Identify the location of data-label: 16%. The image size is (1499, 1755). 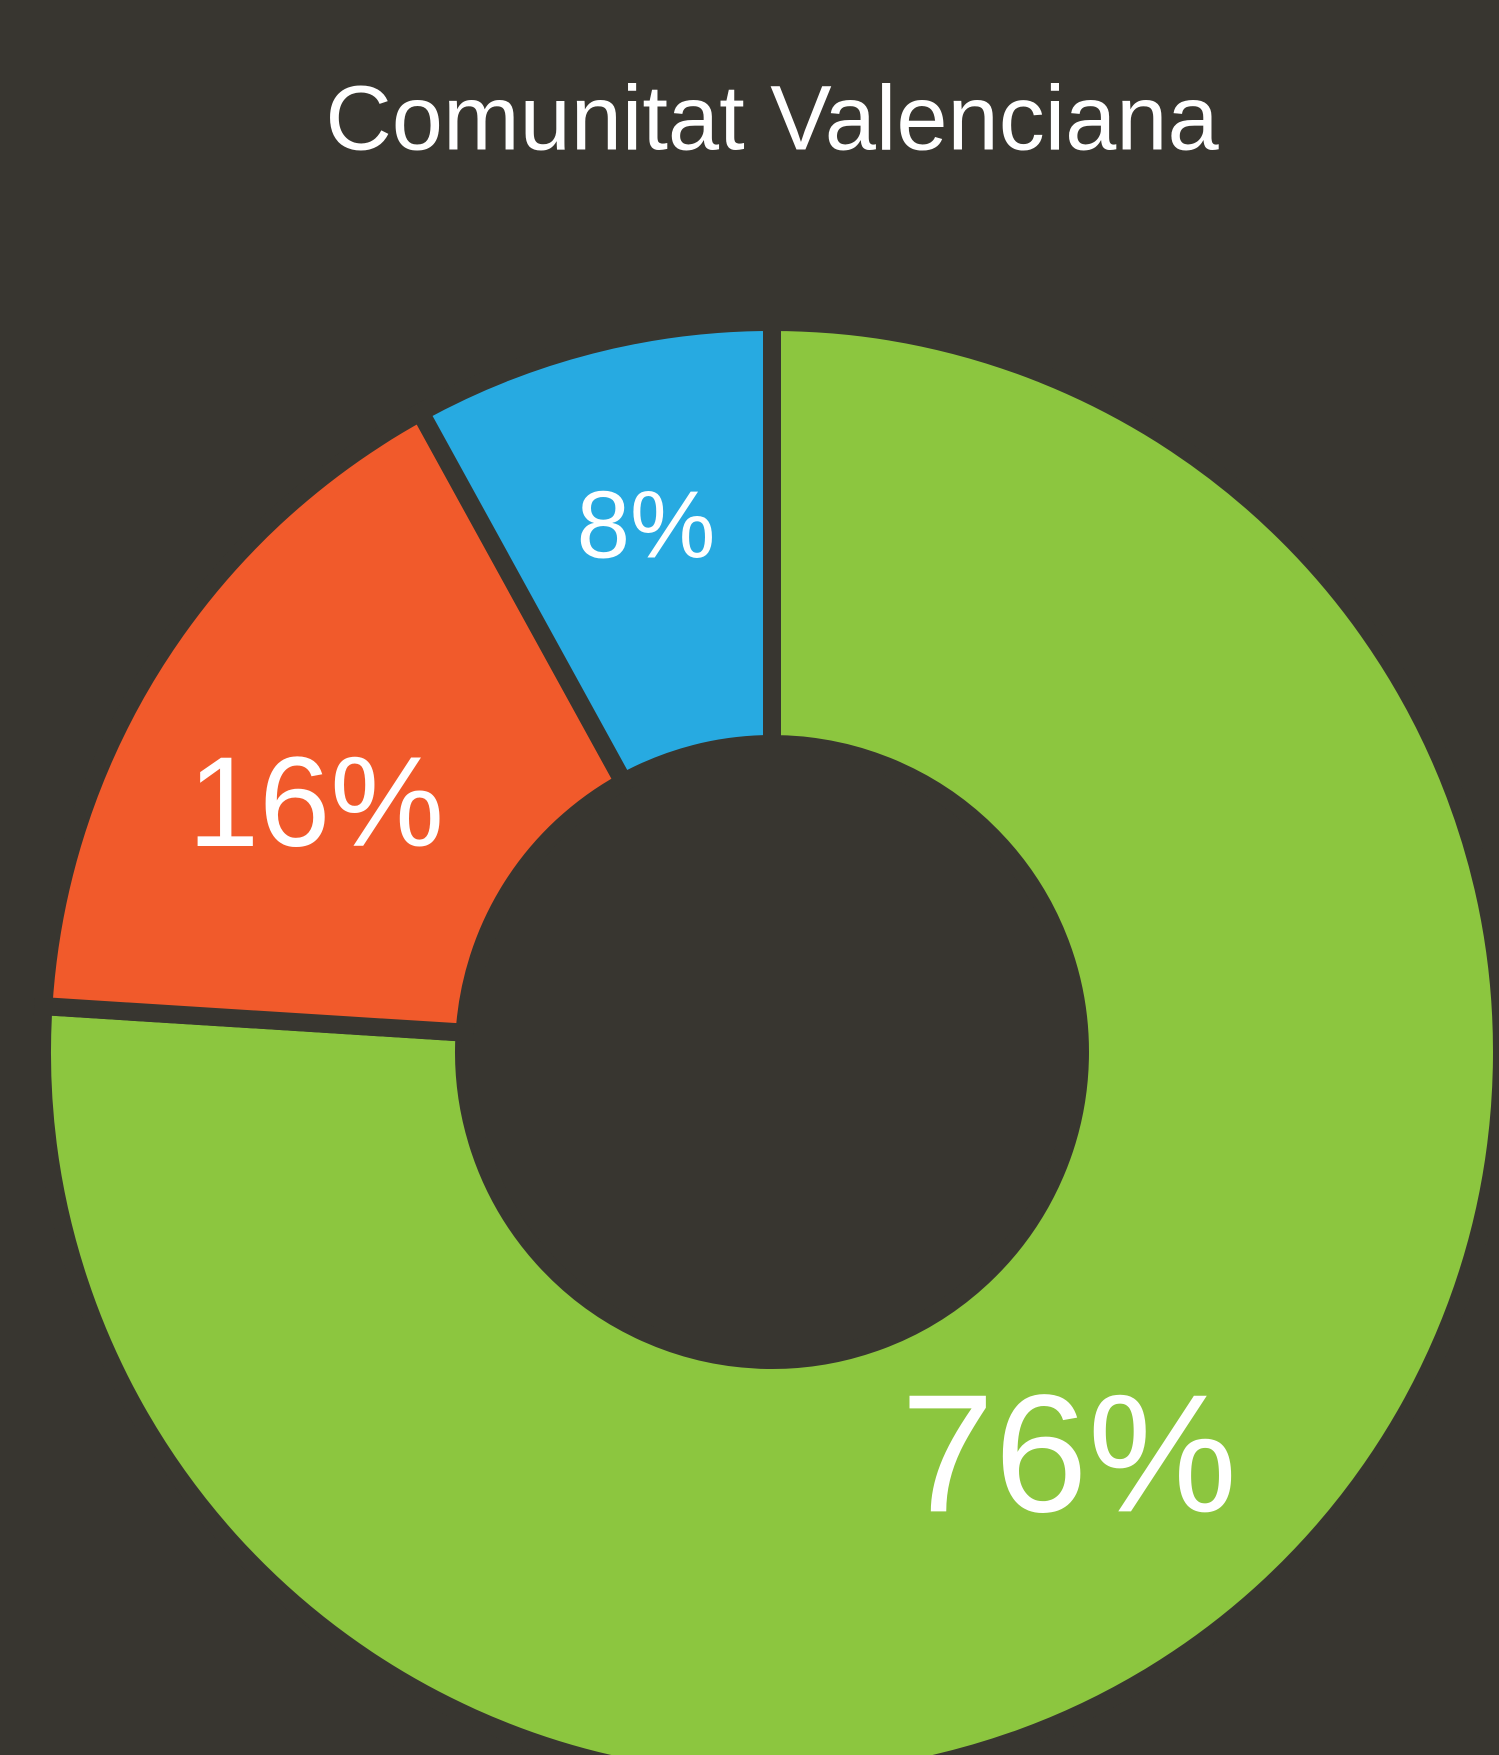
(316, 802).